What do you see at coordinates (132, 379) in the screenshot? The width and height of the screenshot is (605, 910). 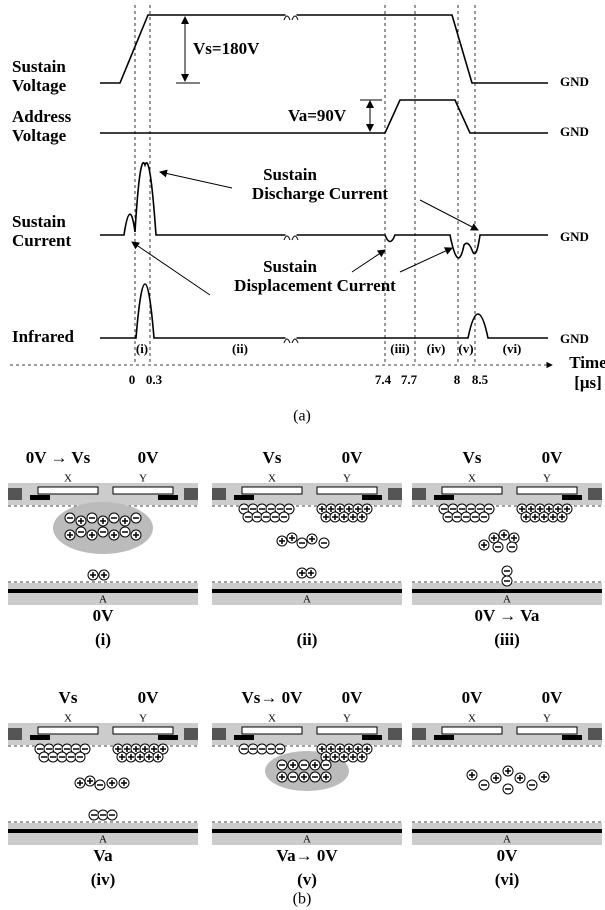 I see `time-tick: 0` at bounding box center [132, 379].